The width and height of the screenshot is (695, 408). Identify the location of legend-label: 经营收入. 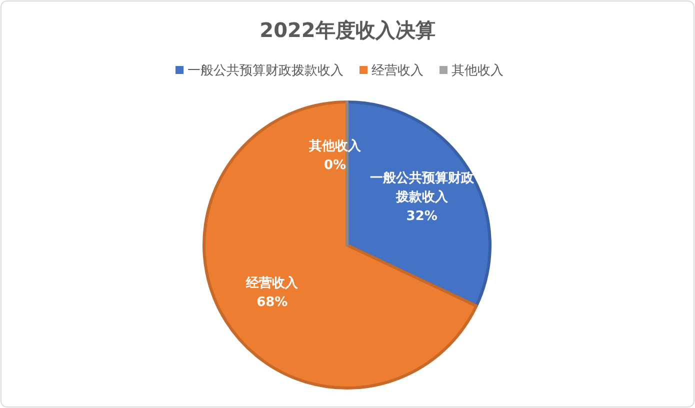
(398, 71).